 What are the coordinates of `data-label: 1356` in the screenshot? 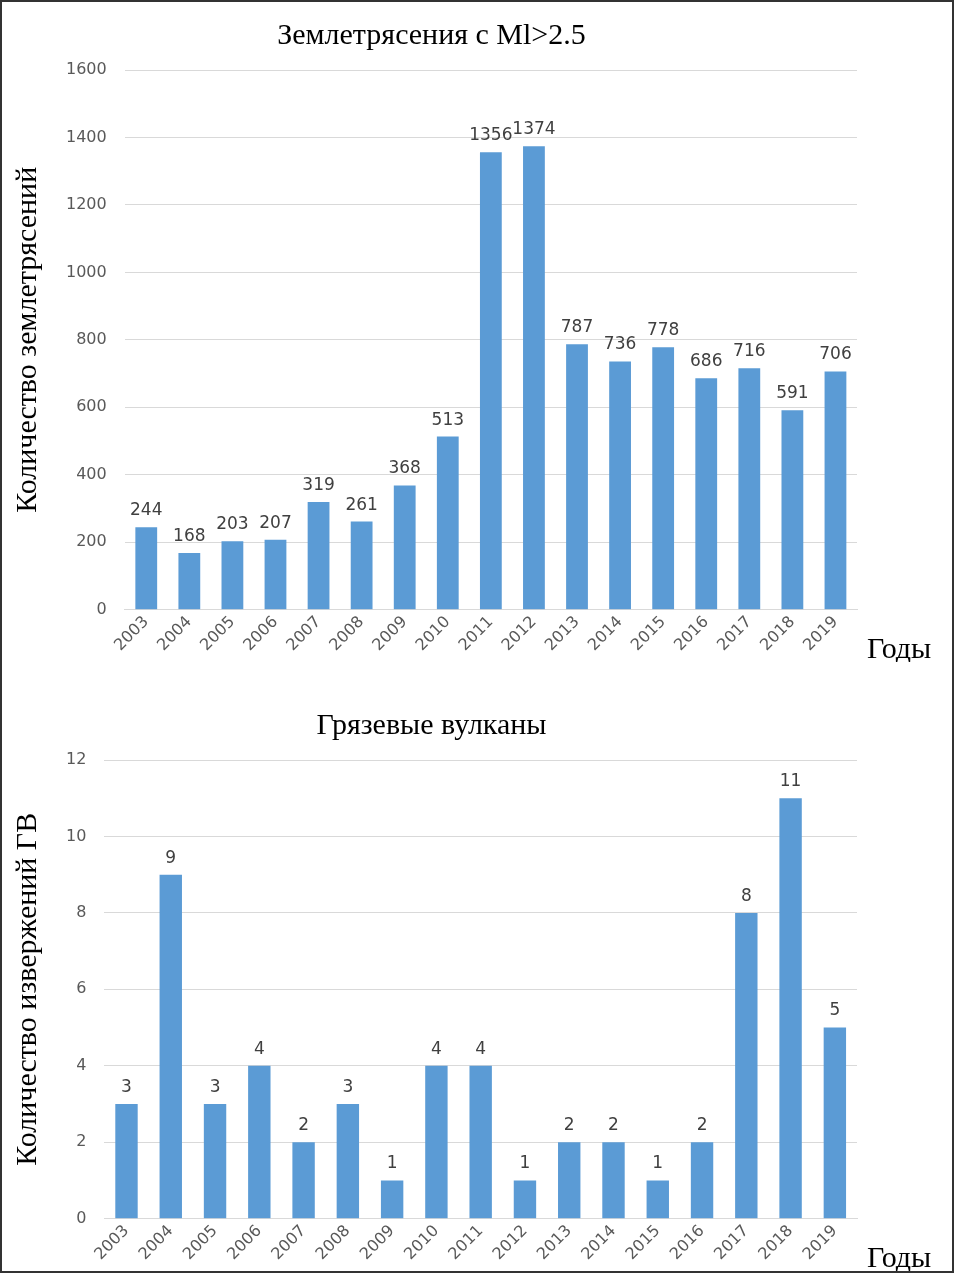 It's located at (491, 134).